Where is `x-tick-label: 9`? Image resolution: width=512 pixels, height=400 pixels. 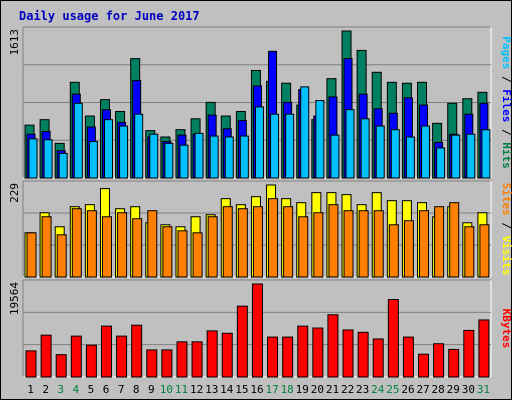 x-tick-label: 9 is located at coordinates (151, 389).